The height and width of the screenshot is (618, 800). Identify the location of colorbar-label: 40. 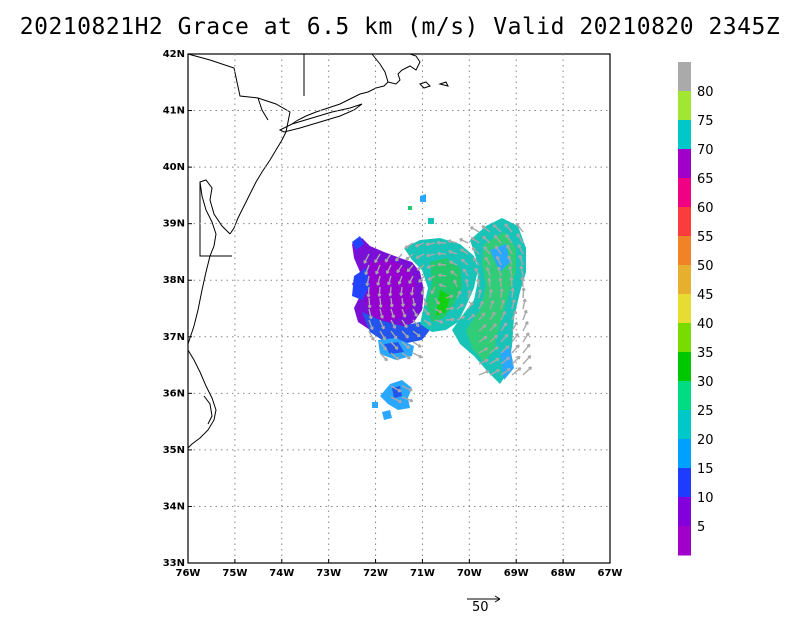
(705, 324).